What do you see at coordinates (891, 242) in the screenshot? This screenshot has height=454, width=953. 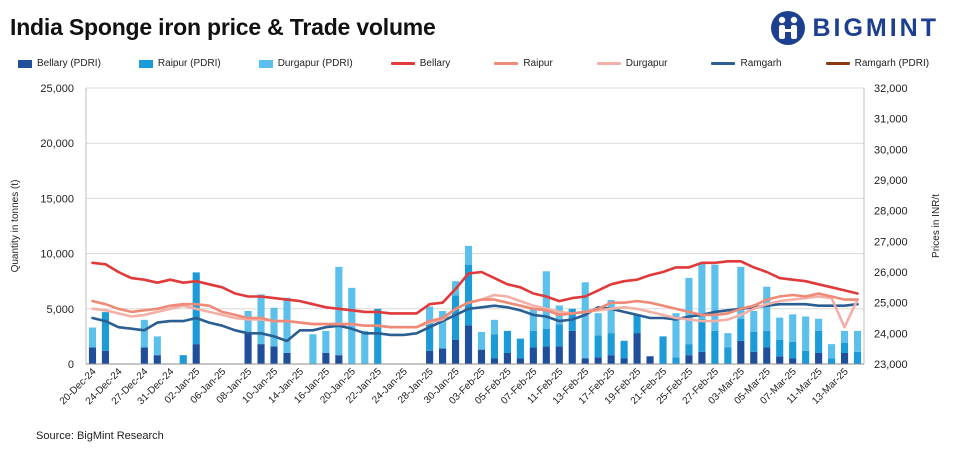 I see `y-right-tick-label: 27,000` at bounding box center [891, 242].